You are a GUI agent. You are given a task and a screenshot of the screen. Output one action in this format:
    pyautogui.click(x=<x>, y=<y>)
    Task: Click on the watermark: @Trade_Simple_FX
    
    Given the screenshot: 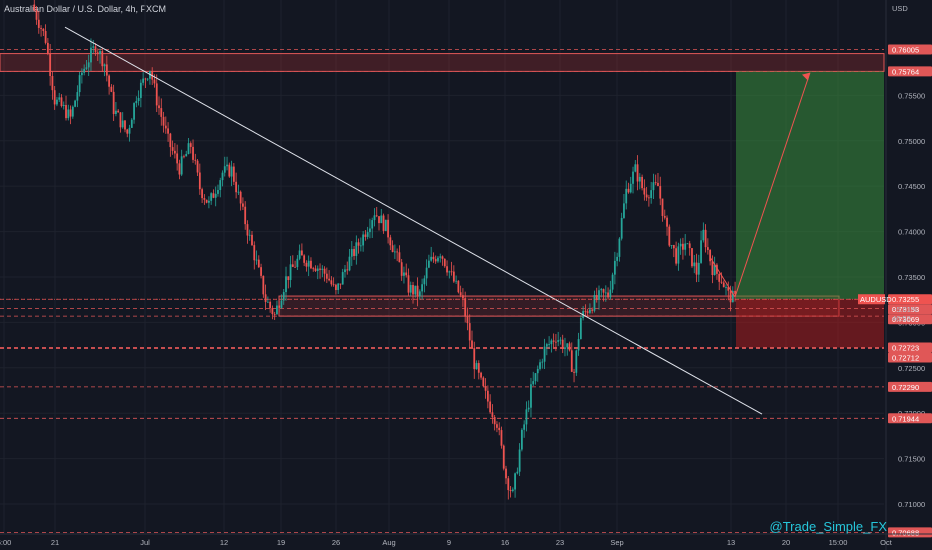 What is the action you would take?
    pyautogui.click(x=828, y=526)
    